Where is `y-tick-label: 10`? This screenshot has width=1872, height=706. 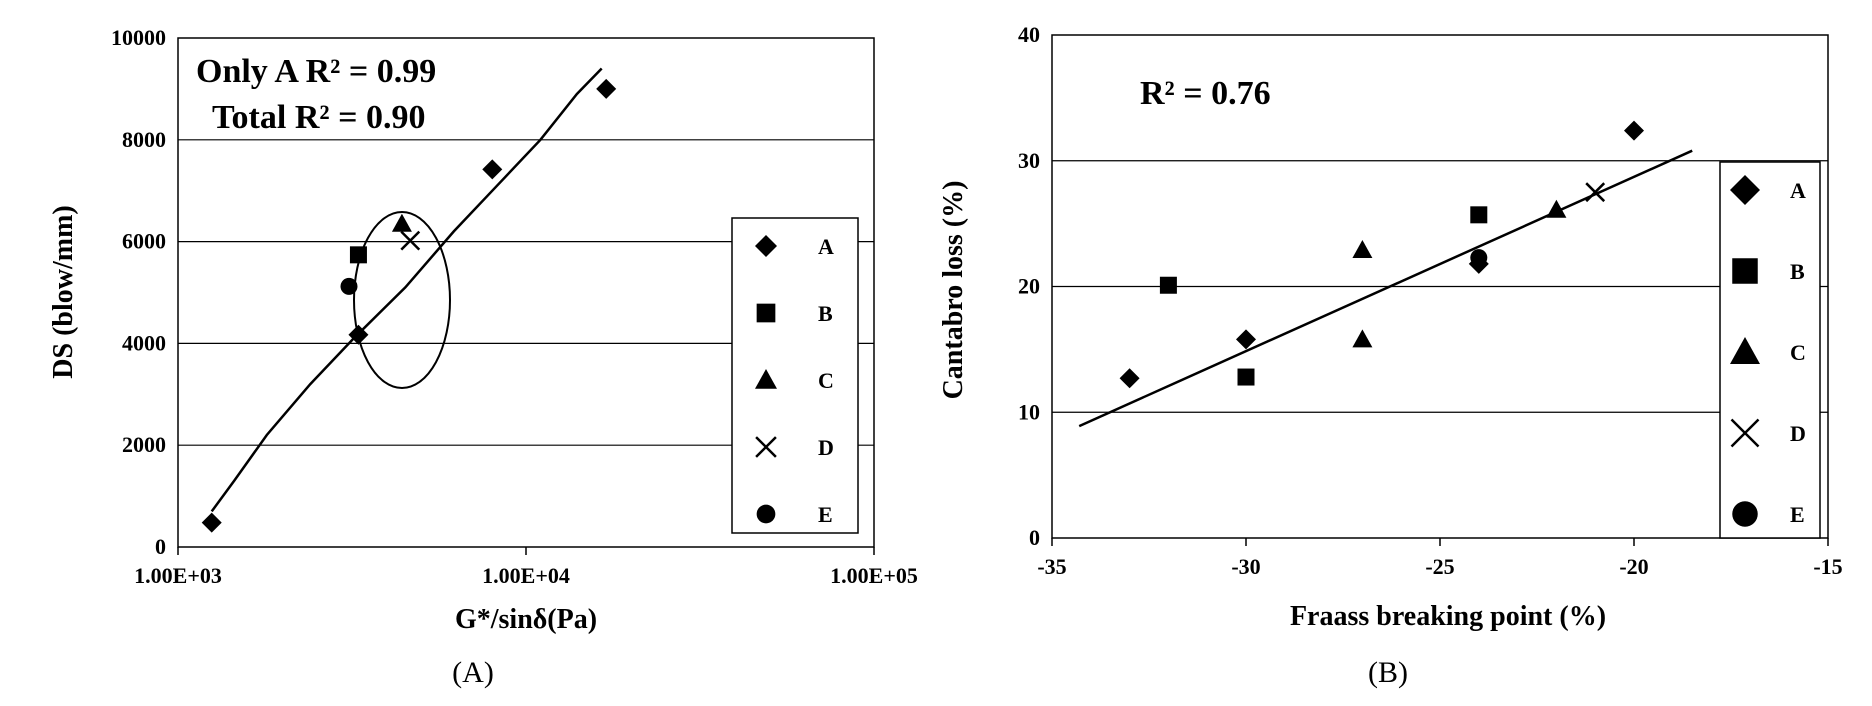 y-tick-label: 10 is located at coordinates (1029, 411).